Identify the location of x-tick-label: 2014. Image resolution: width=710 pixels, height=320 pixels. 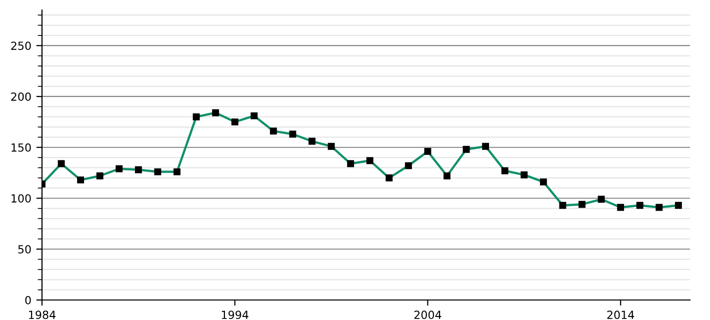
(620, 315).